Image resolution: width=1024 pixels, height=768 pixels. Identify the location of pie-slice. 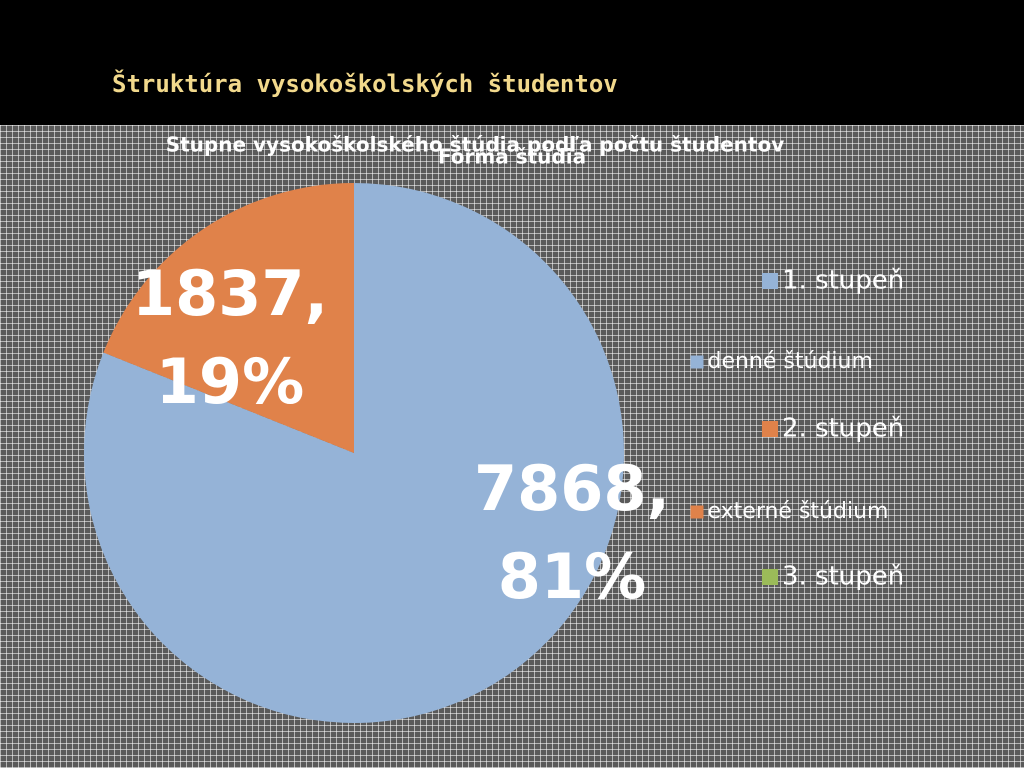
(228, 318).